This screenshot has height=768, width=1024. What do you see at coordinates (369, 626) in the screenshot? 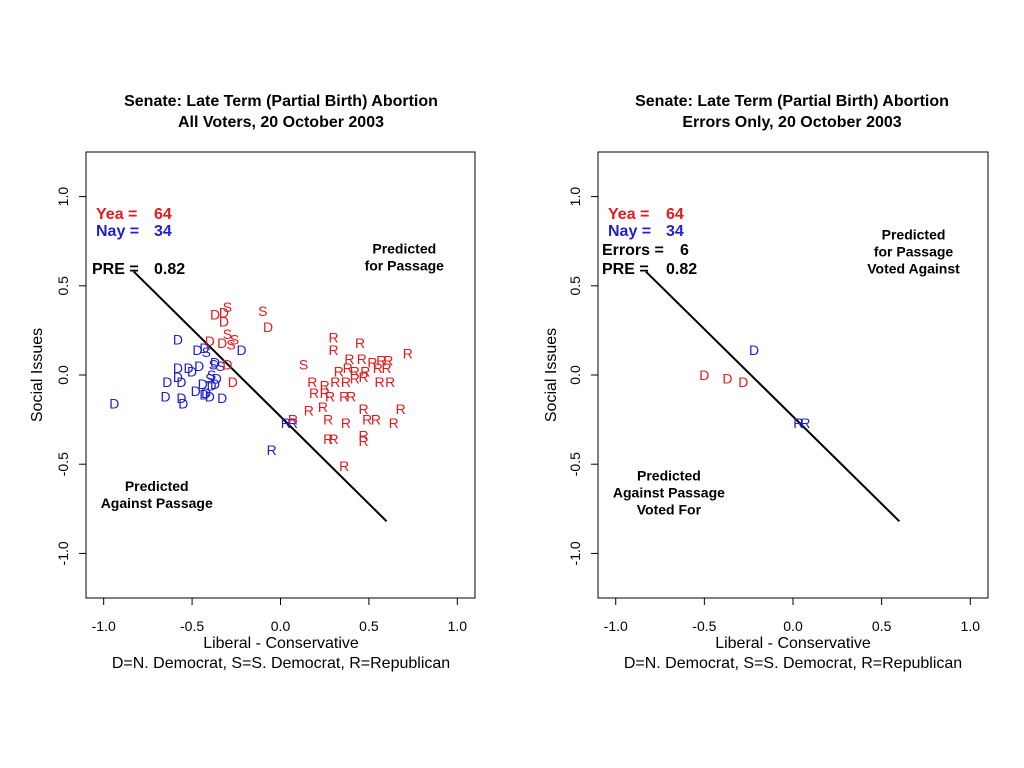
I see `x-tick-label: 0.5` at bounding box center [369, 626].